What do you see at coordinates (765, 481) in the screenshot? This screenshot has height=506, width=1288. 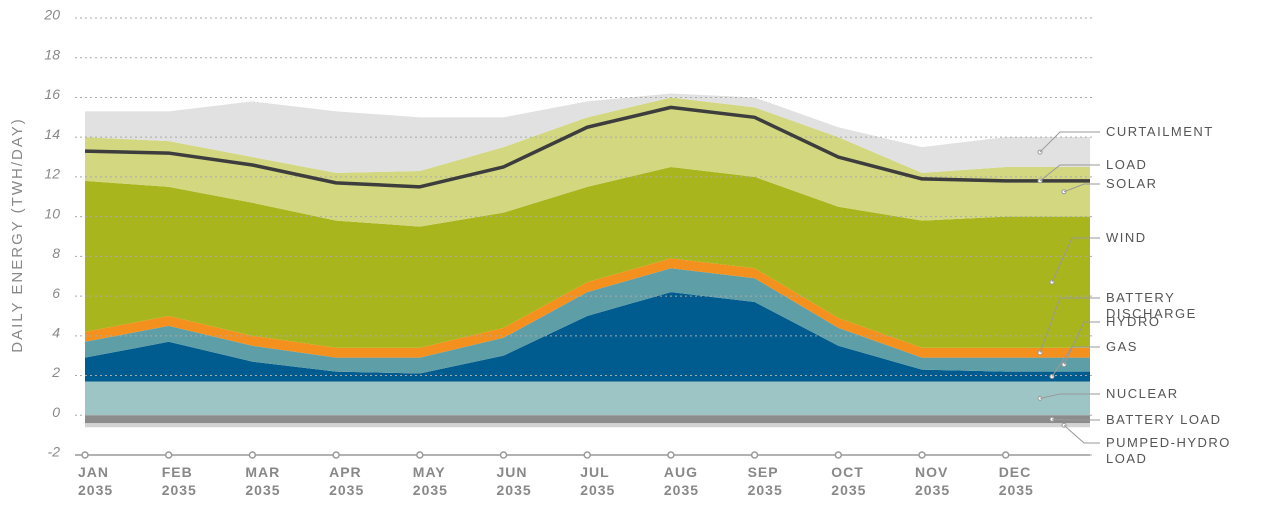 I see `x-tick-label: SEP 2035` at bounding box center [765, 481].